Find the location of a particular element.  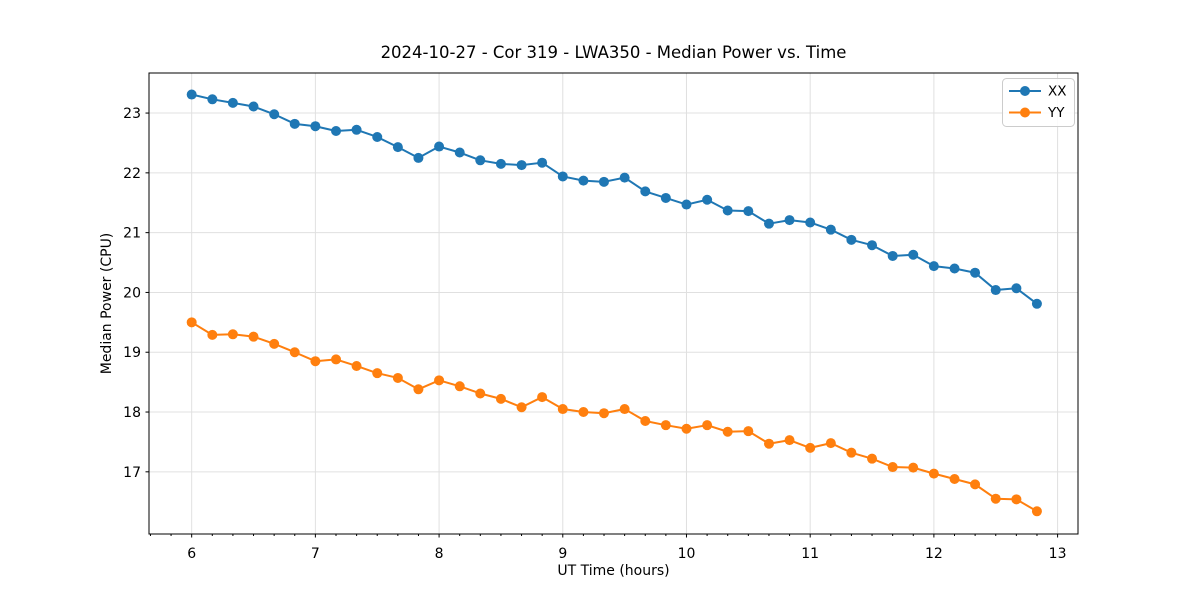

y-tick-label: 20 is located at coordinates (132, 293).